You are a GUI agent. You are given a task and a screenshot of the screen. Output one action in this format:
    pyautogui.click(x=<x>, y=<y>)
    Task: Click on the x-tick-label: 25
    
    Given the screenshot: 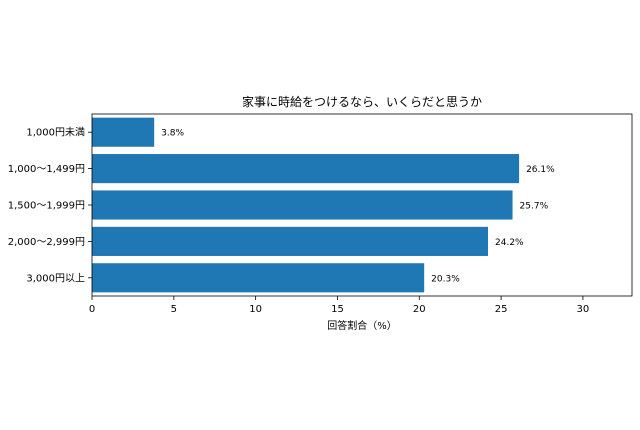 What is the action you would take?
    pyautogui.click(x=501, y=309)
    